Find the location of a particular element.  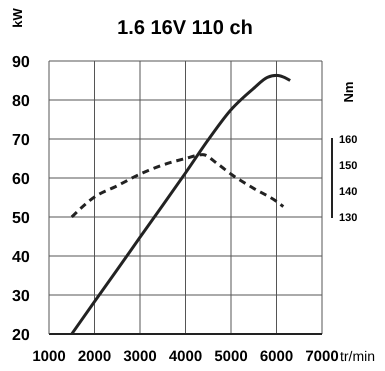

y-tick-label: 80 is located at coordinates (21, 101).